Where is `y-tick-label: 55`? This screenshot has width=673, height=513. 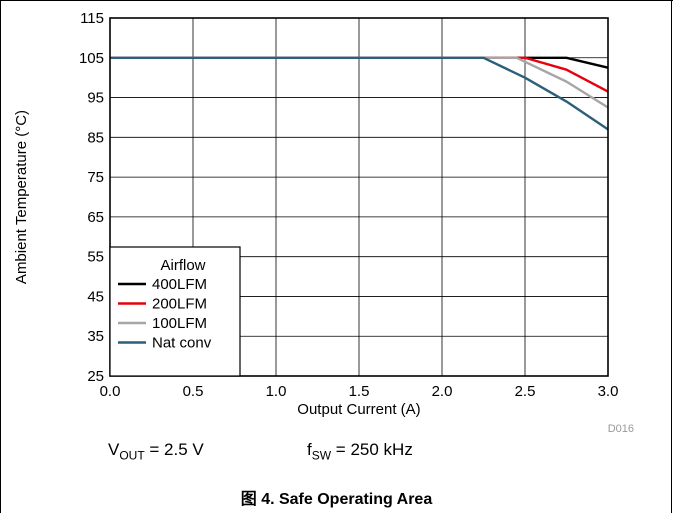
y-tick-label: 55 is located at coordinates (95, 257).